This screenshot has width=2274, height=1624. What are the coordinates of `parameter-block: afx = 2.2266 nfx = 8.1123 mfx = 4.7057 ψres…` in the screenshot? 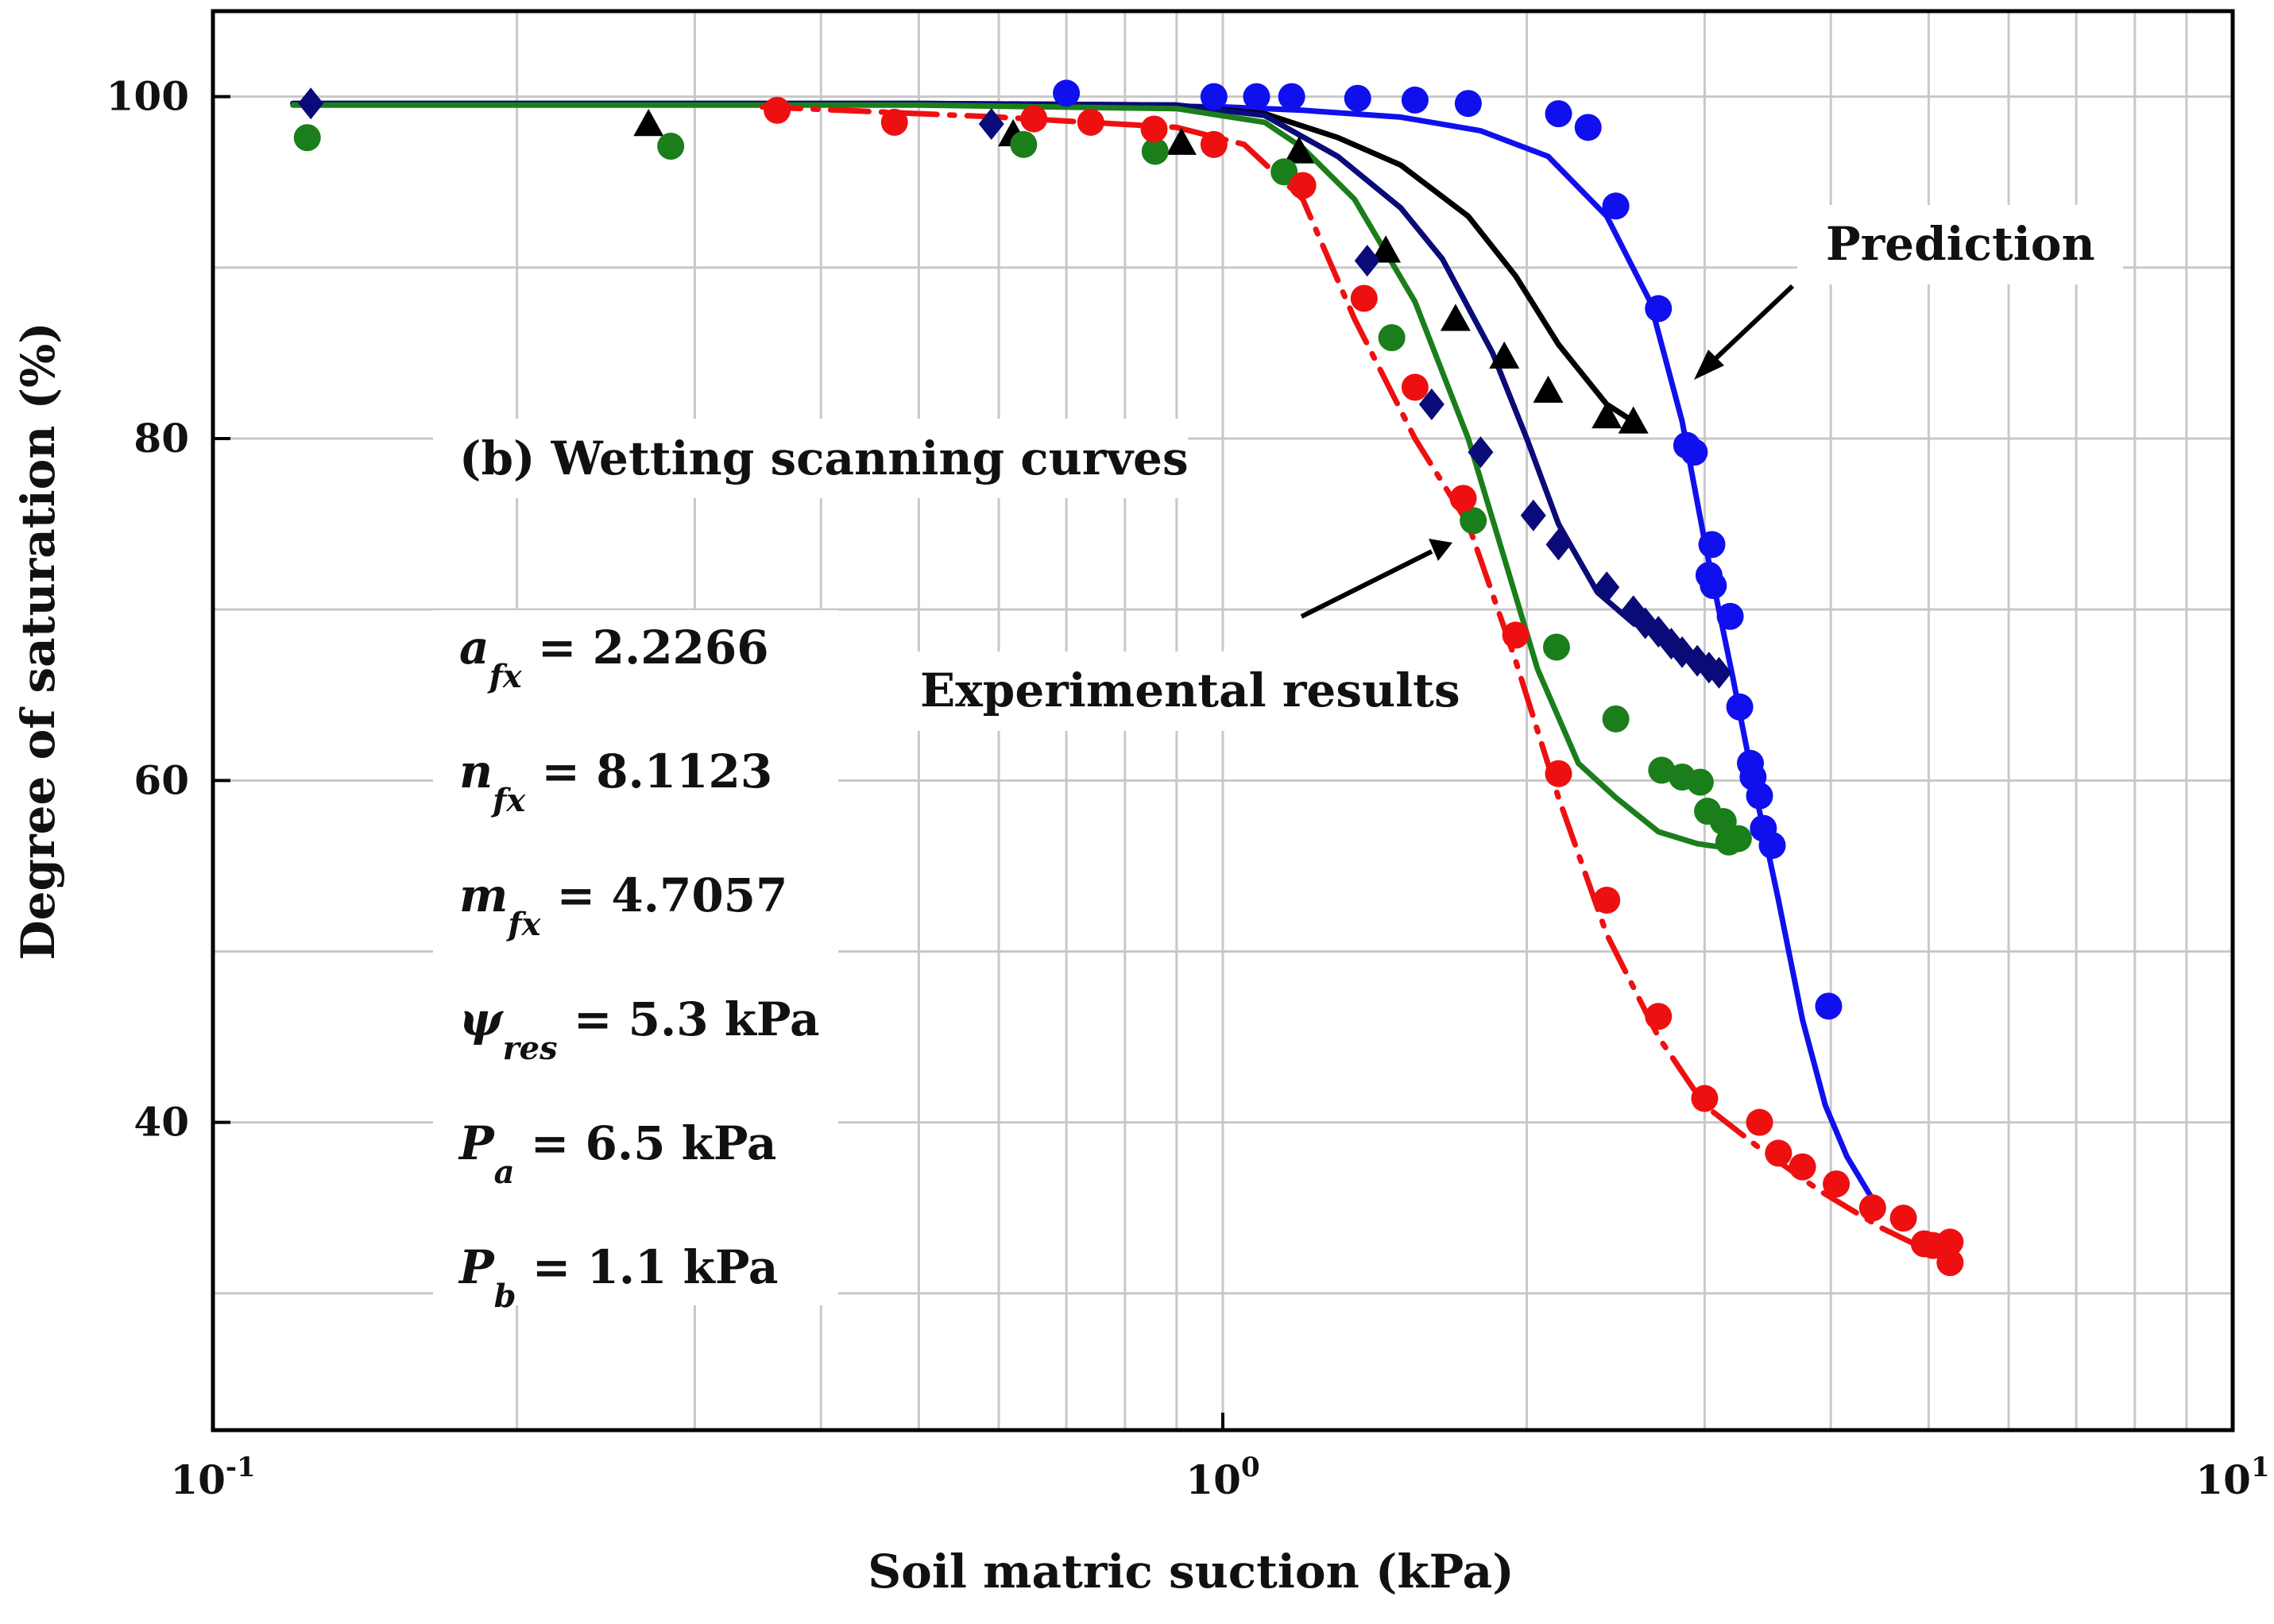 It's located at (639, 968).